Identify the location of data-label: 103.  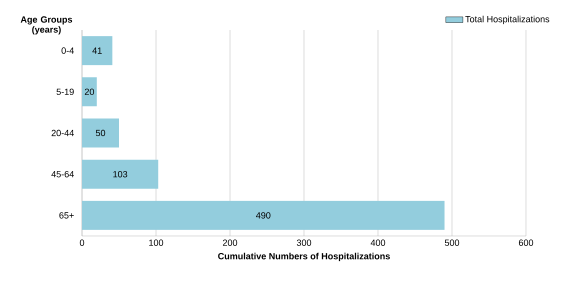
(120, 174).